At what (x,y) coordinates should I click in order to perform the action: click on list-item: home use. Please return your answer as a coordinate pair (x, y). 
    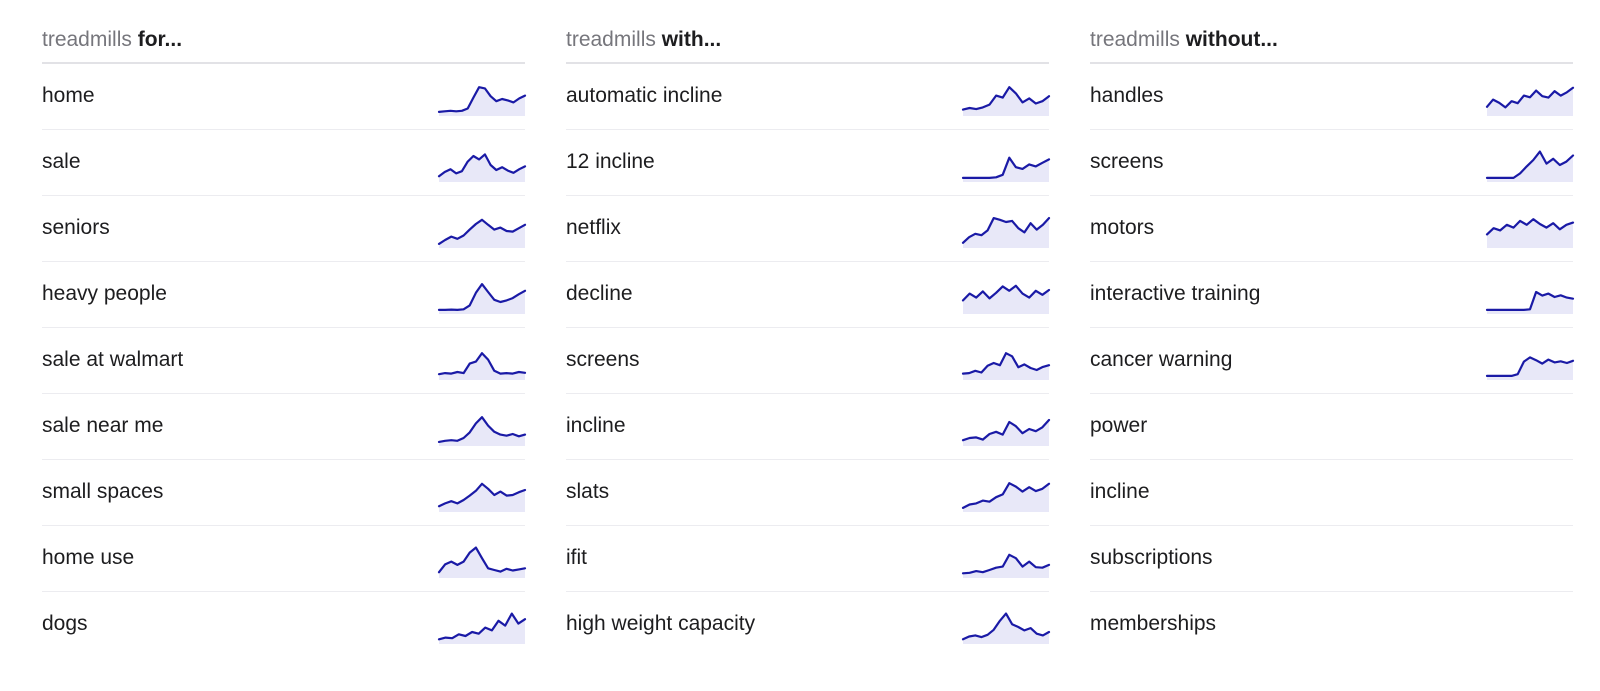
    Looking at the image, I should click on (284, 559).